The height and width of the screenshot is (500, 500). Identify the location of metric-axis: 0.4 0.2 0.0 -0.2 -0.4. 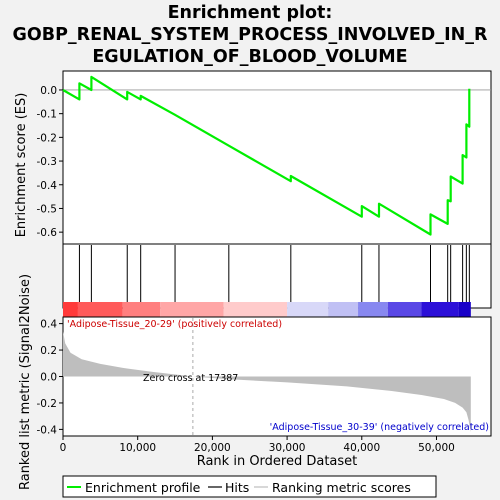
(50, 377).